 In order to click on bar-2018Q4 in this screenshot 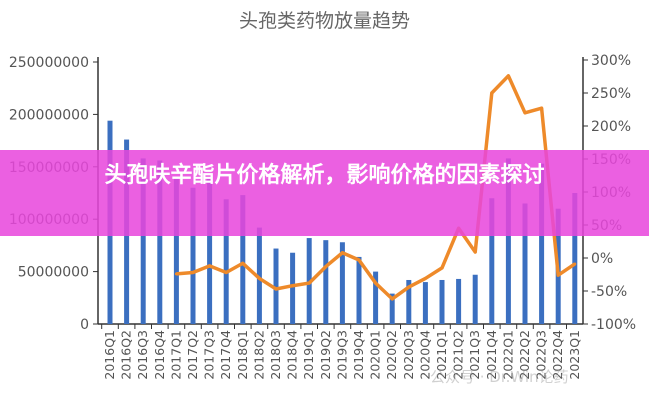, I will do `click(293, 288)`.